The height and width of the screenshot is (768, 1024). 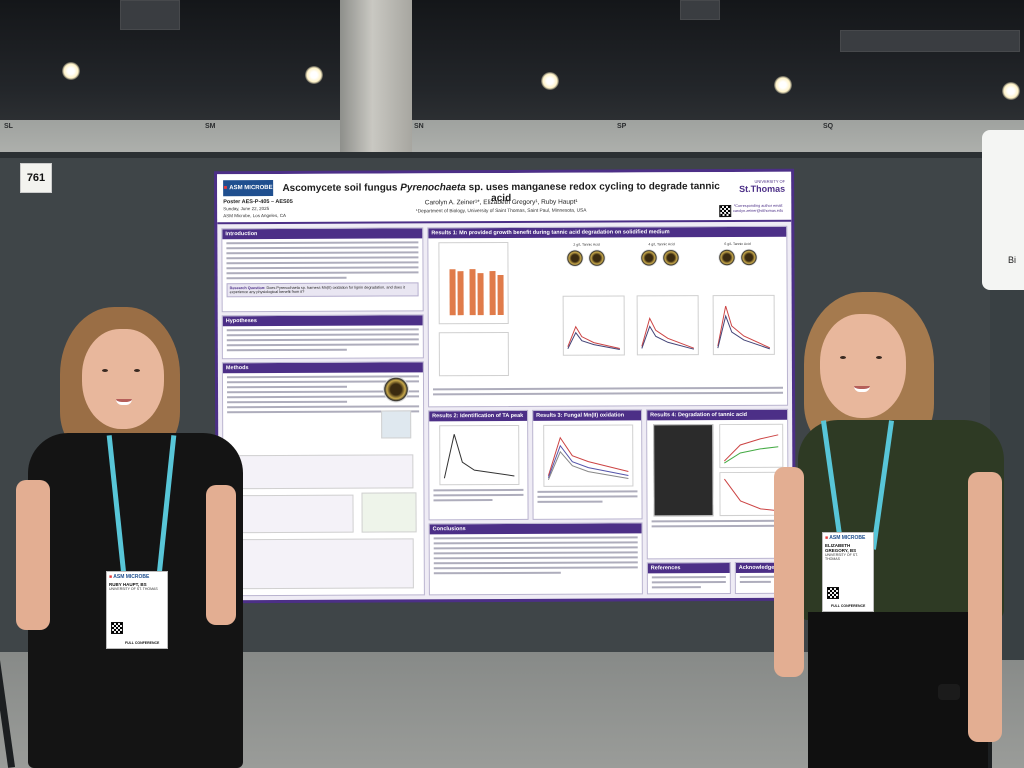 I want to click on black-pants, so click(x=898, y=690).